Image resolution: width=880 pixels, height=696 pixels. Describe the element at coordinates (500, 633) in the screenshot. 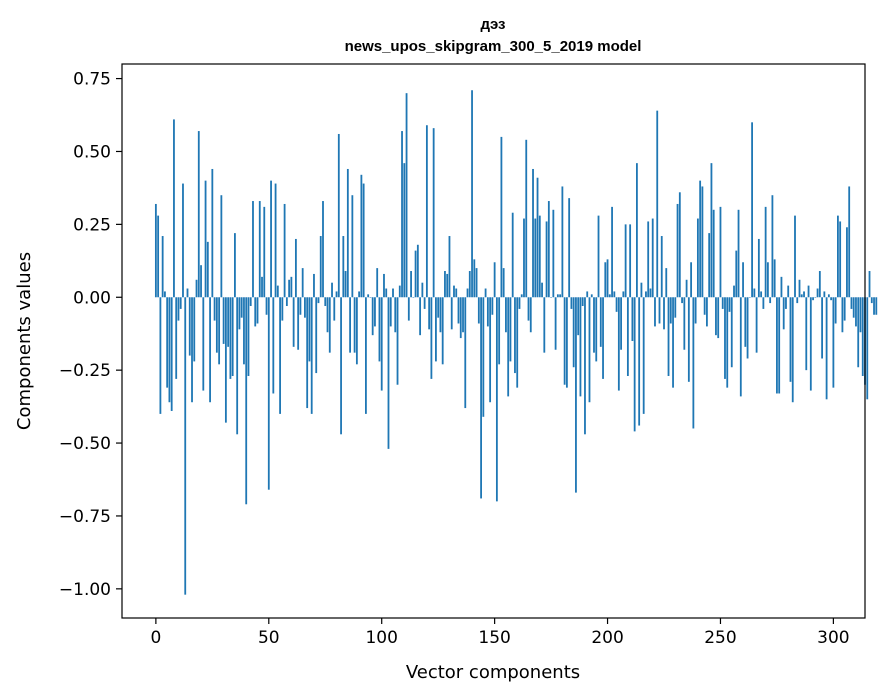

I see `x-axis-ticks: 0 50 100 150 200 250 300` at that location.